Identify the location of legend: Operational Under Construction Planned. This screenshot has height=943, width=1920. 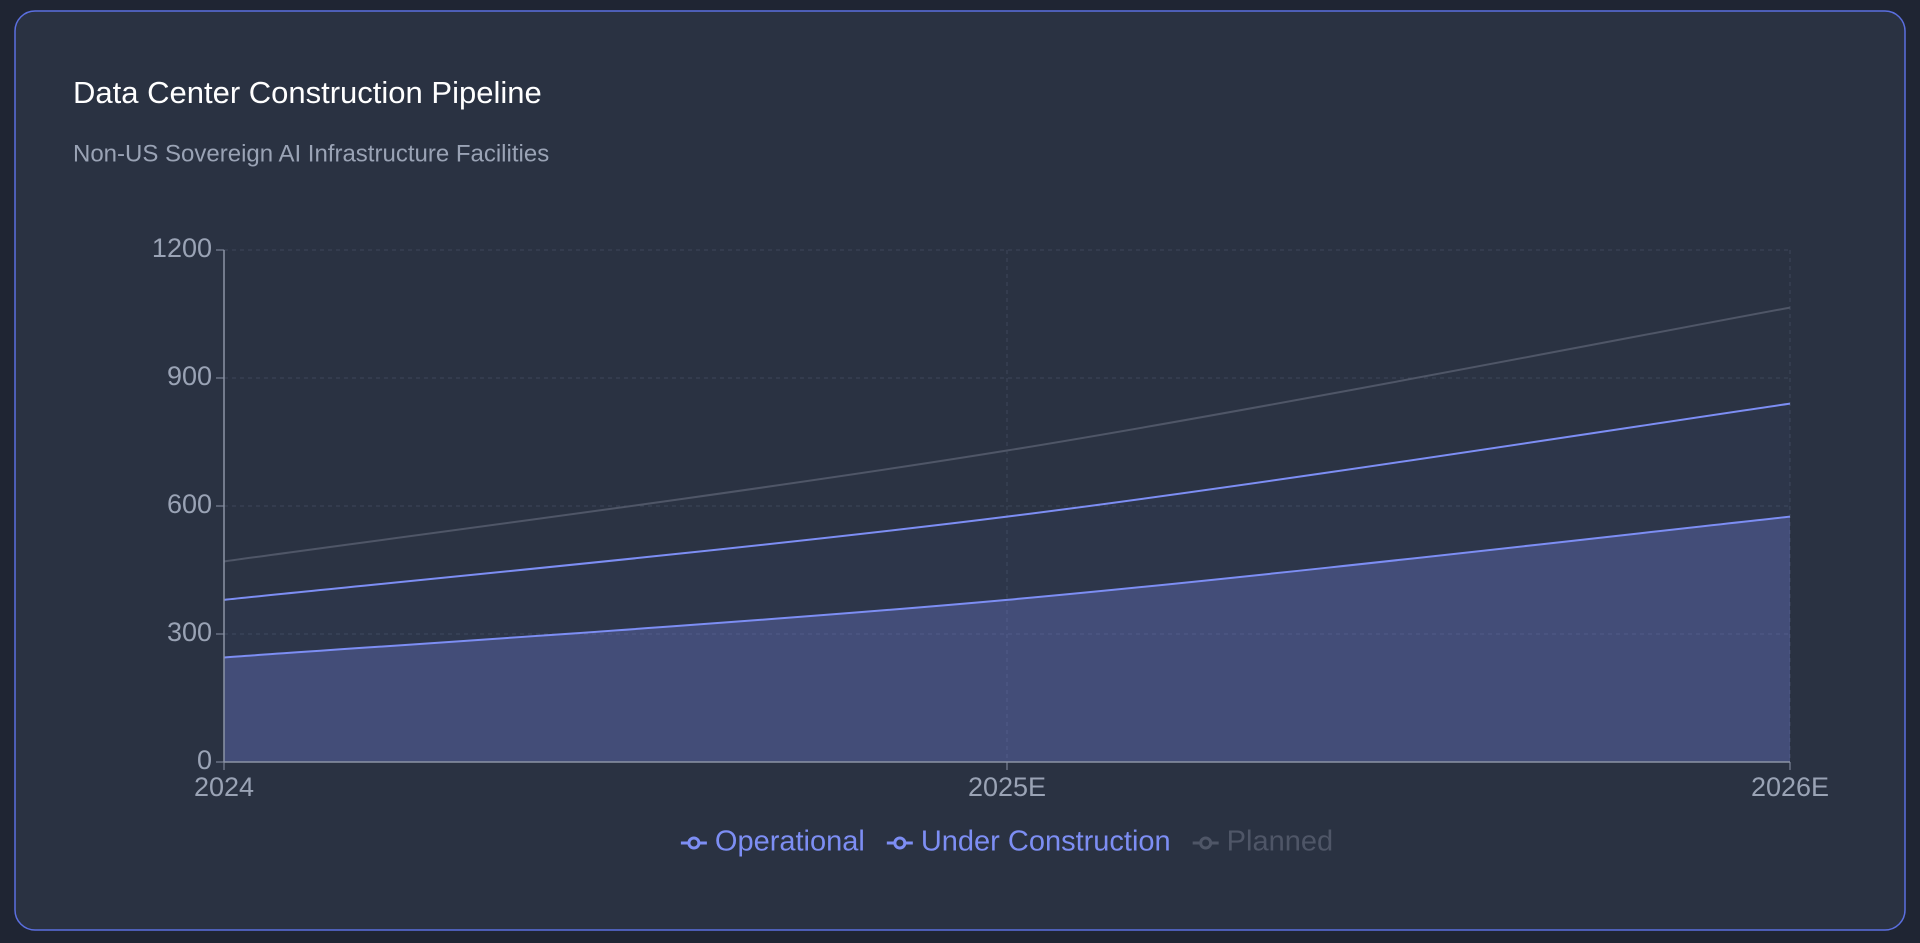
(1006, 842).